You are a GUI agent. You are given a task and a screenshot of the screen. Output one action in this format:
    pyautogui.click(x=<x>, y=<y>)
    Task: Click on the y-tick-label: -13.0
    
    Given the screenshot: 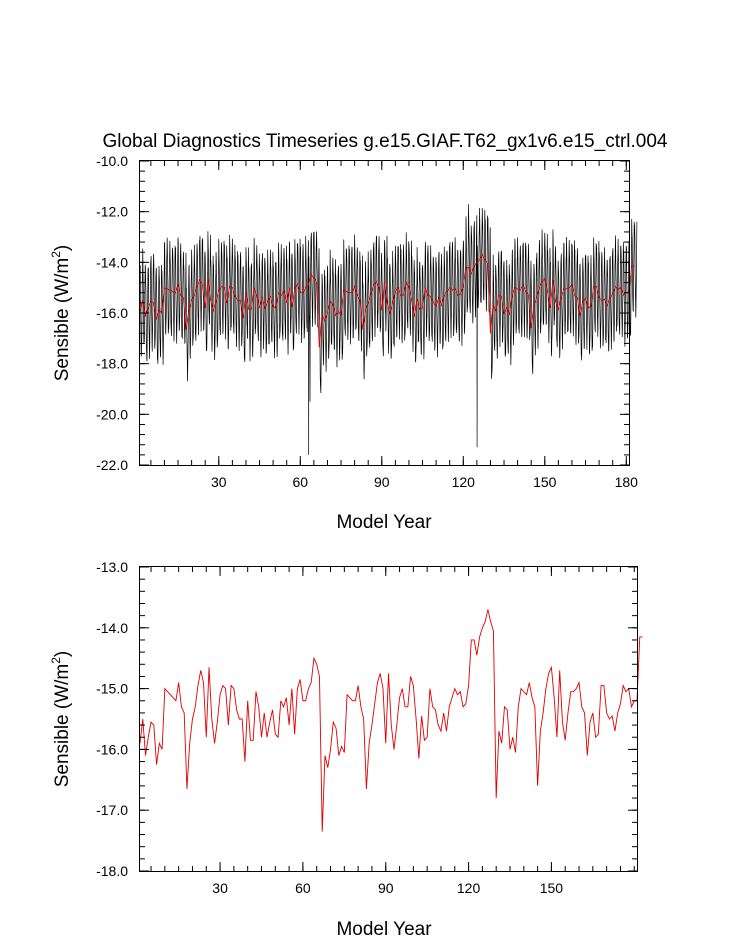 What is the action you would take?
    pyautogui.click(x=112, y=567)
    